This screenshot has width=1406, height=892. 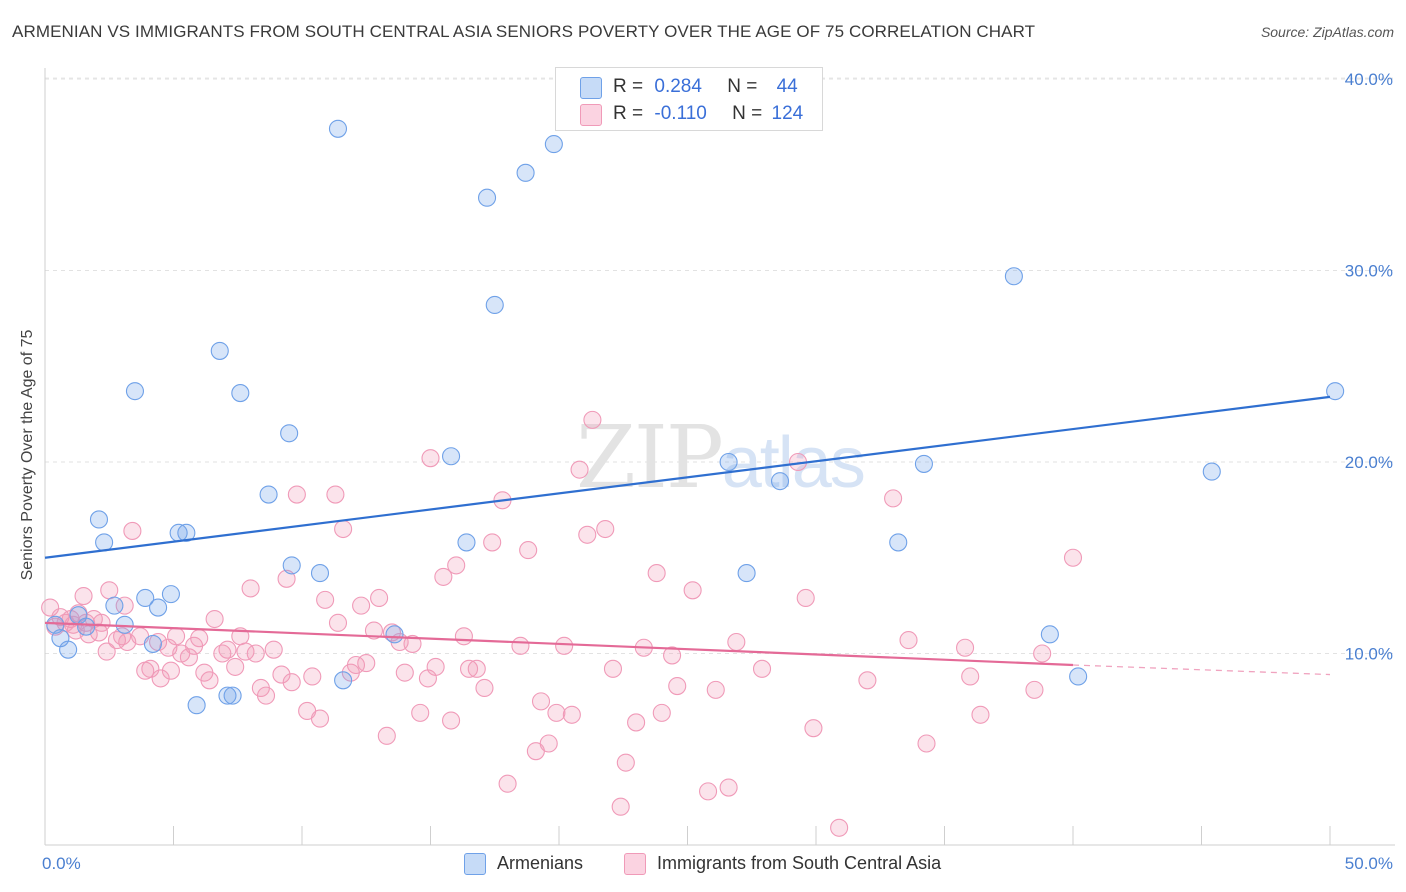 I want to click on immigrants-trend-line, so click(x=559, y=644).